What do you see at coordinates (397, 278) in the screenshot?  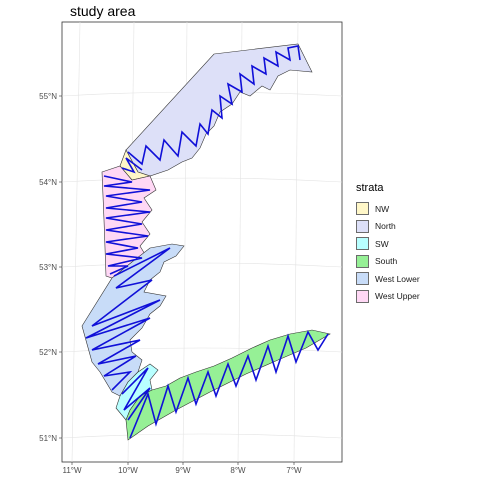 I see `legend-label: West Lower` at bounding box center [397, 278].